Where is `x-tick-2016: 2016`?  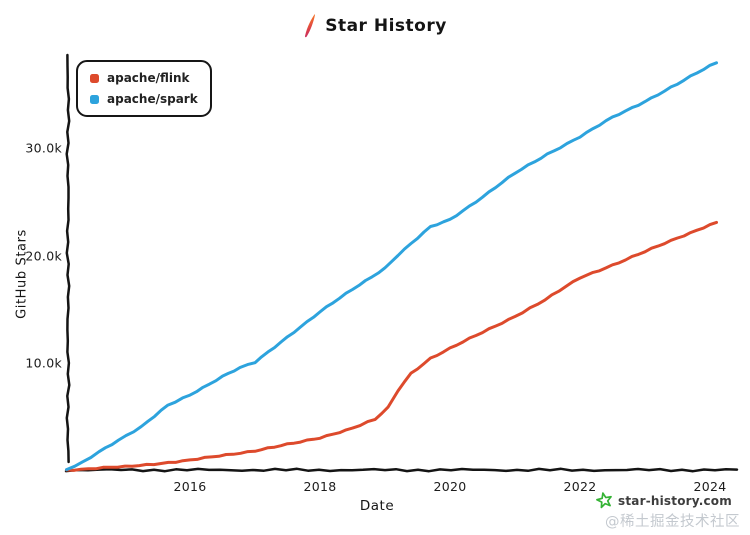 x-tick-2016: 2016 is located at coordinates (190, 486).